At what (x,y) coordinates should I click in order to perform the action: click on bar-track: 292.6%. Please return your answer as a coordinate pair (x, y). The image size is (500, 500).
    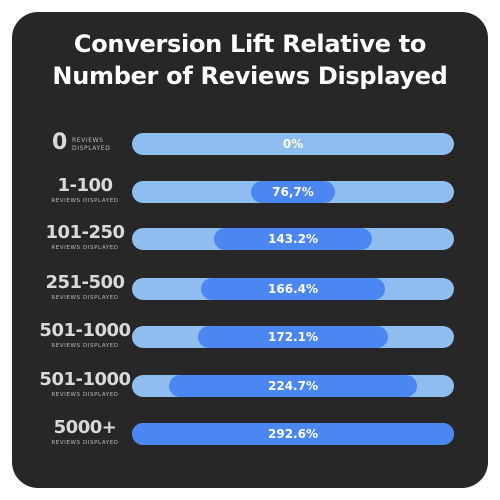
    Looking at the image, I should click on (293, 434).